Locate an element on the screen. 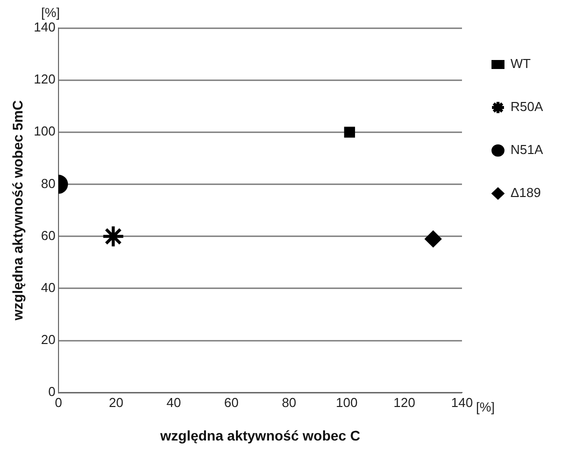  x-tick-label: 40 is located at coordinates (174, 402).